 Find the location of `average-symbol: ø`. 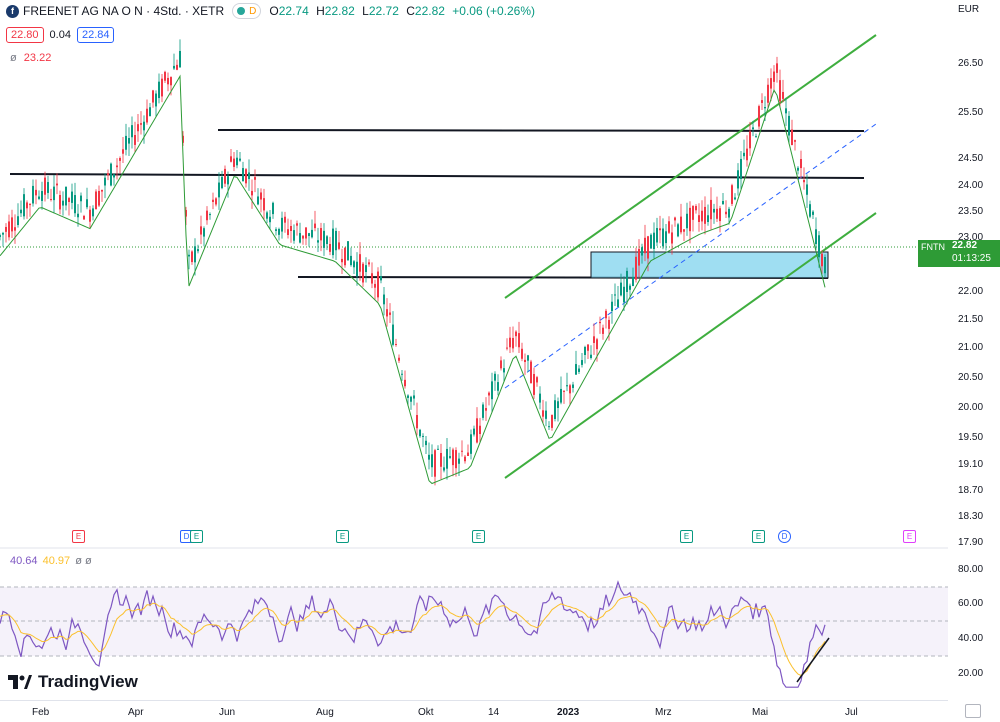

average-symbol: ø is located at coordinates (13, 58).